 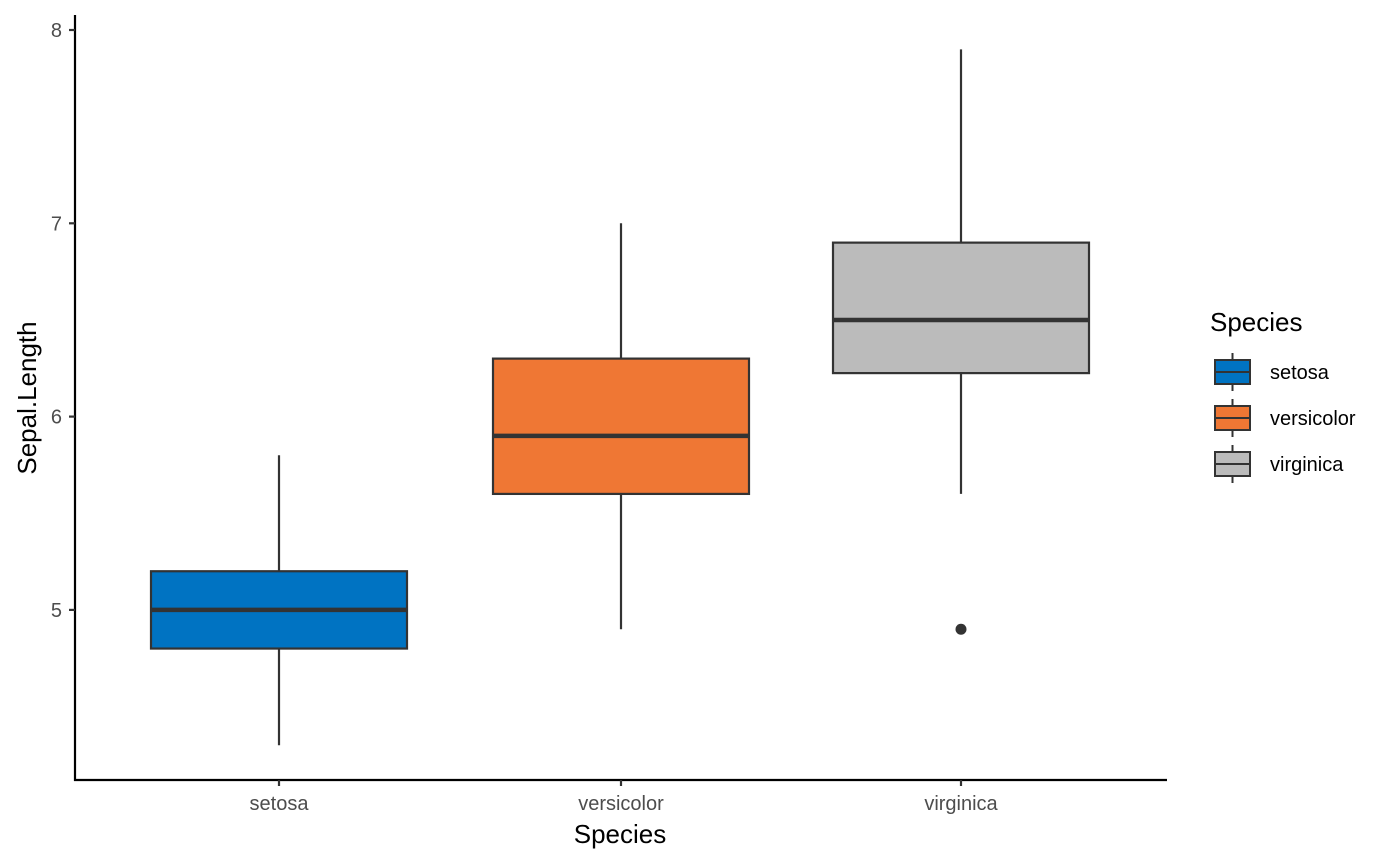 What do you see at coordinates (1307, 465) in the screenshot?
I see `legend-label: virginica` at bounding box center [1307, 465].